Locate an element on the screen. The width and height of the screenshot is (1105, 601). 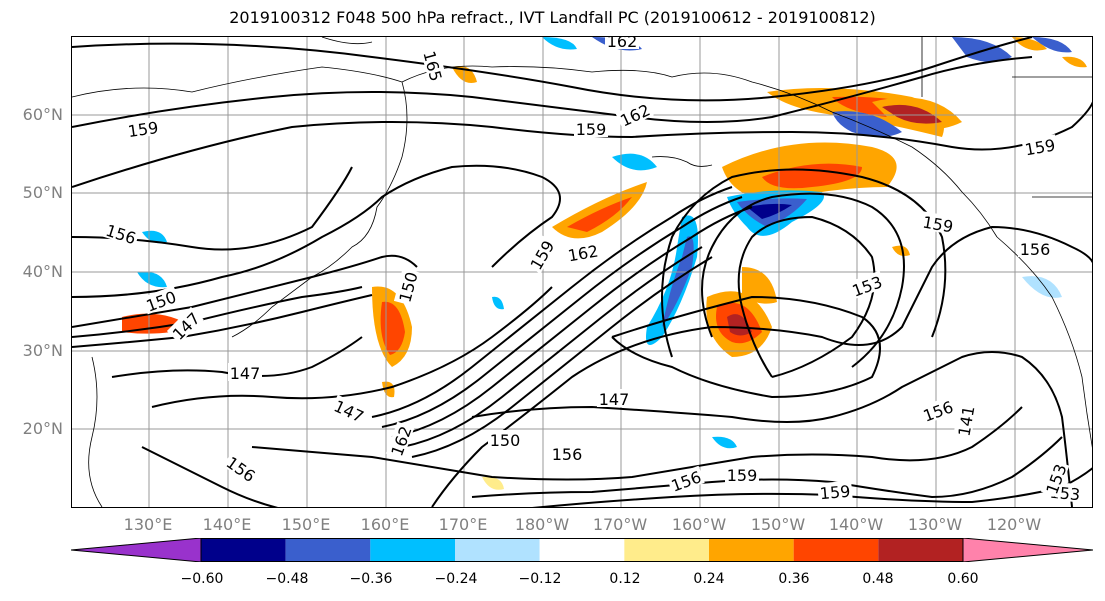
colorbar-tick: −0.60 is located at coordinates (202, 579).